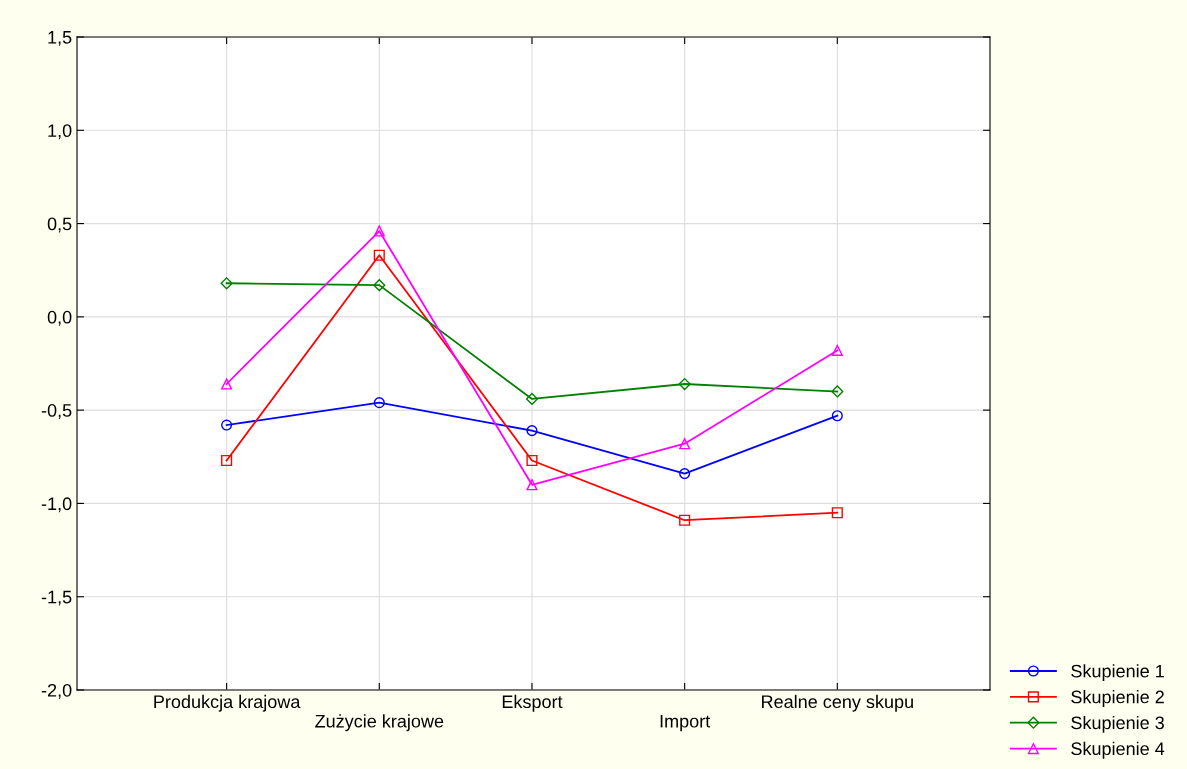  What do you see at coordinates (1117, 698) in the screenshot?
I see `legend-label: Skupienie 2` at bounding box center [1117, 698].